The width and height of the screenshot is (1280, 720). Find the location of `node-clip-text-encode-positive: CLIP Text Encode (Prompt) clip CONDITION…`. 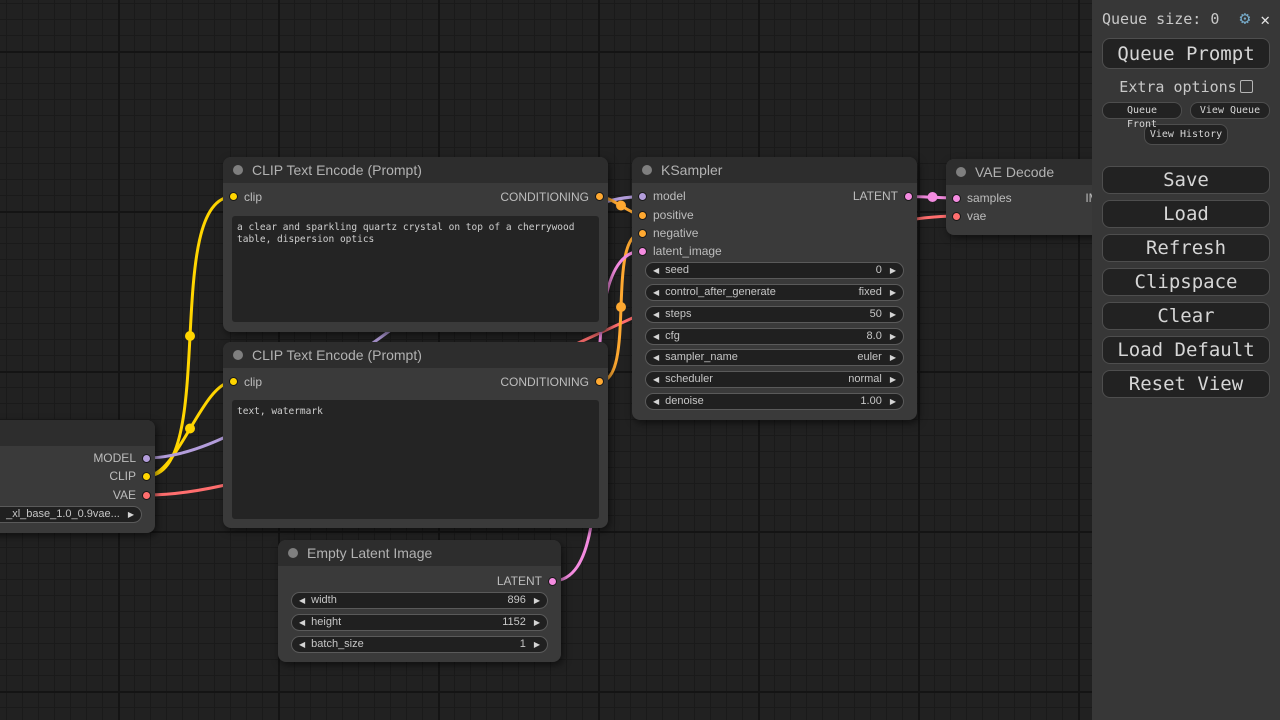

node-clip-text-encode-positive: CLIP Text Encode (Prompt) clip CONDITION… is located at coordinates (415, 244).